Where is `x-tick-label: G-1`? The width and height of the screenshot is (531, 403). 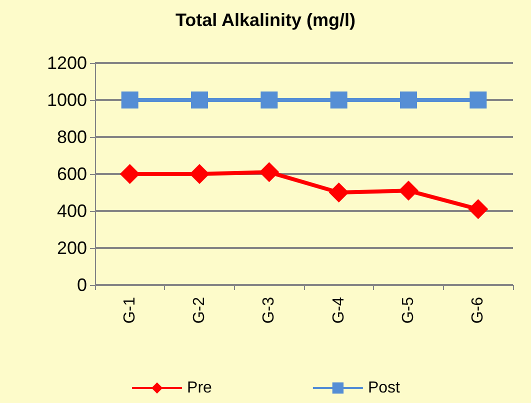
x-tick-label: G-1 is located at coordinates (129, 310).